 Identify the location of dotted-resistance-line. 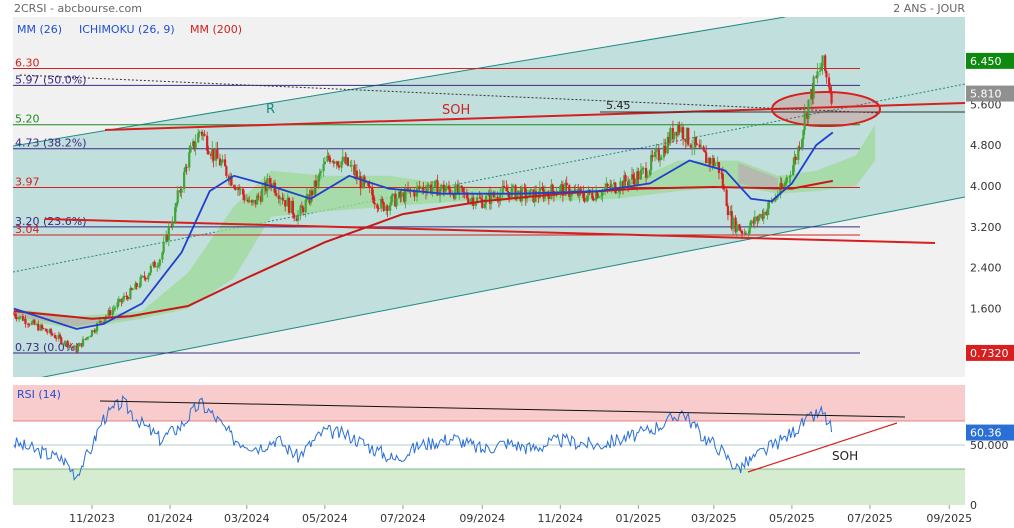
(450, 94).